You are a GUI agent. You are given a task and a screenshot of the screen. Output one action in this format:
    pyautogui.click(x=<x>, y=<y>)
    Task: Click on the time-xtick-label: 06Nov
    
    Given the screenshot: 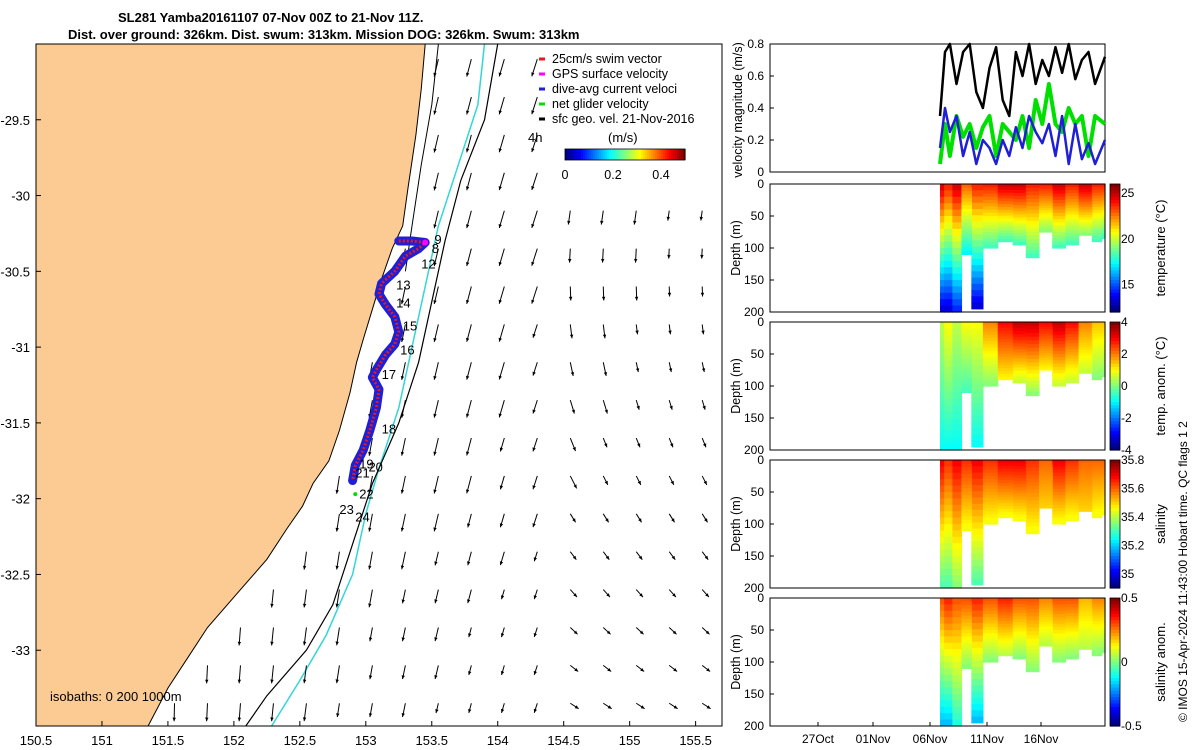 What is the action you would take?
    pyautogui.click(x=930, y=739)
    